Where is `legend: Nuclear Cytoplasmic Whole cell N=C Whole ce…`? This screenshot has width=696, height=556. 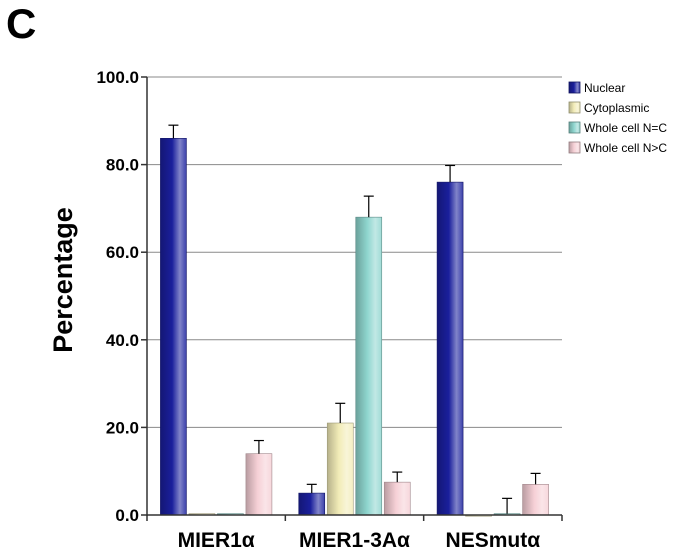
legend: Nuclear Cytoplasmic Whole cell N=C Whole ce… is located at coordinates (617, 118).